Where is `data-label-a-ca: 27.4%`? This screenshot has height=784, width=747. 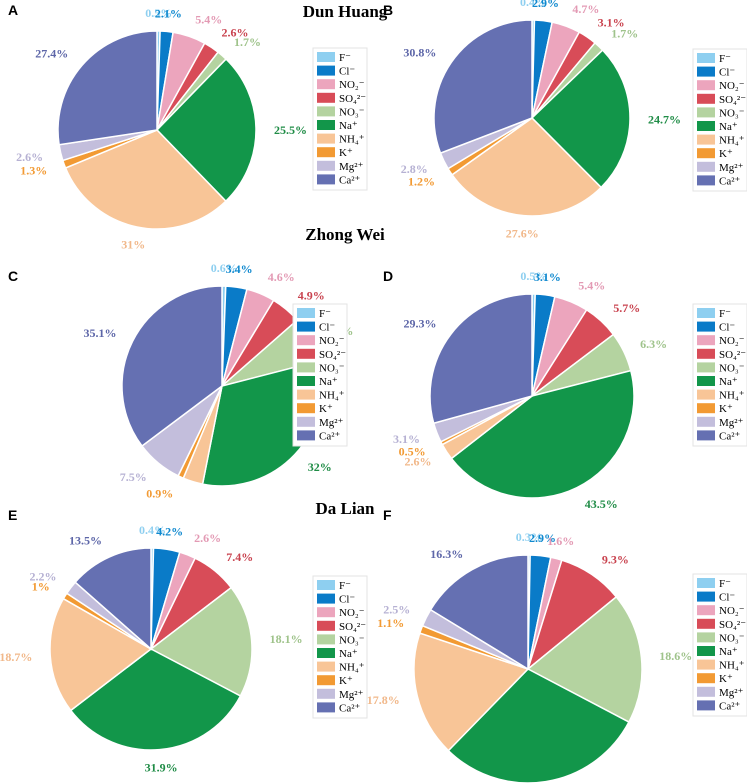 data-label-a-ca: 27.4% is located at coordinates (51, 54).